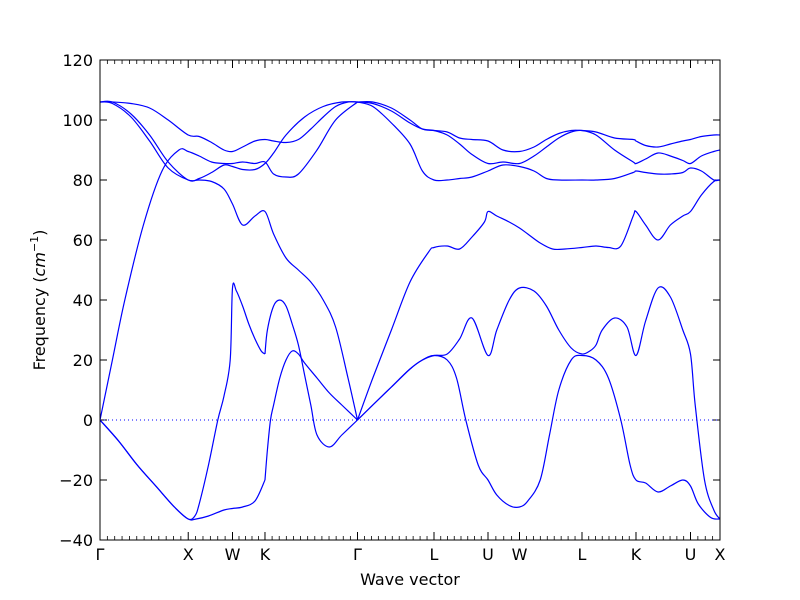 This screenshot has height=600, width=800. What do you see at coordinates (39, 264) in the screenshot?
I see `y-axis-label-unit: cm` at bounding box center [39, 264].